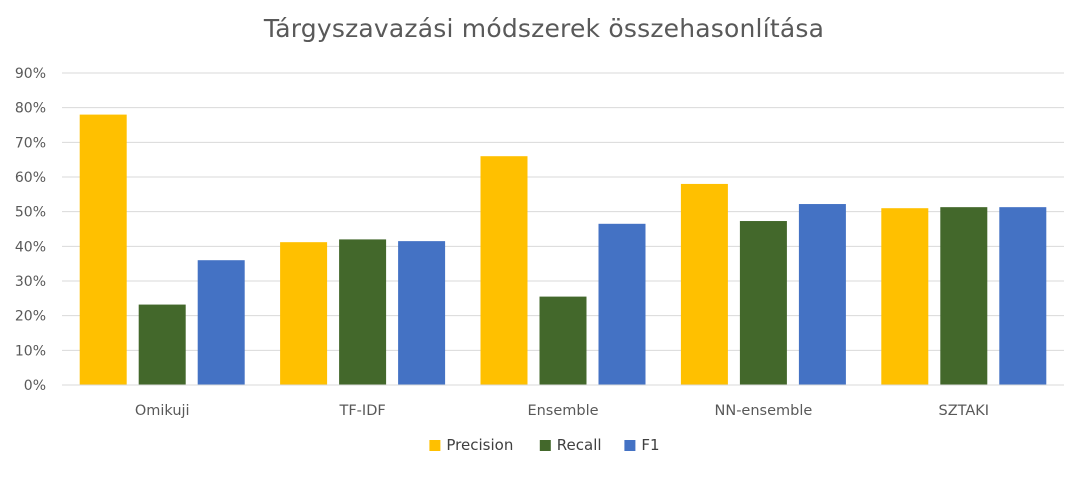 Image resolution: width=1088 pixels, height=485 pixels. I want to click on bar-precision-ensemble, so click(504, 270).